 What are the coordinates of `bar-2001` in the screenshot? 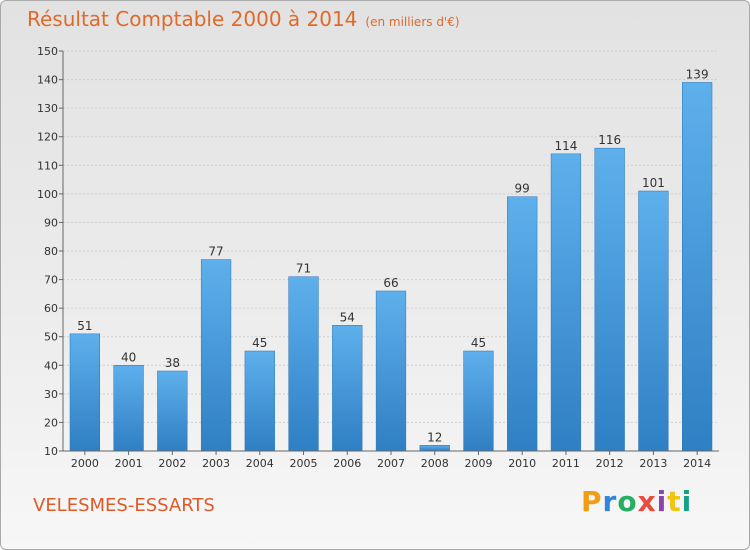 It's located at (128, 408).